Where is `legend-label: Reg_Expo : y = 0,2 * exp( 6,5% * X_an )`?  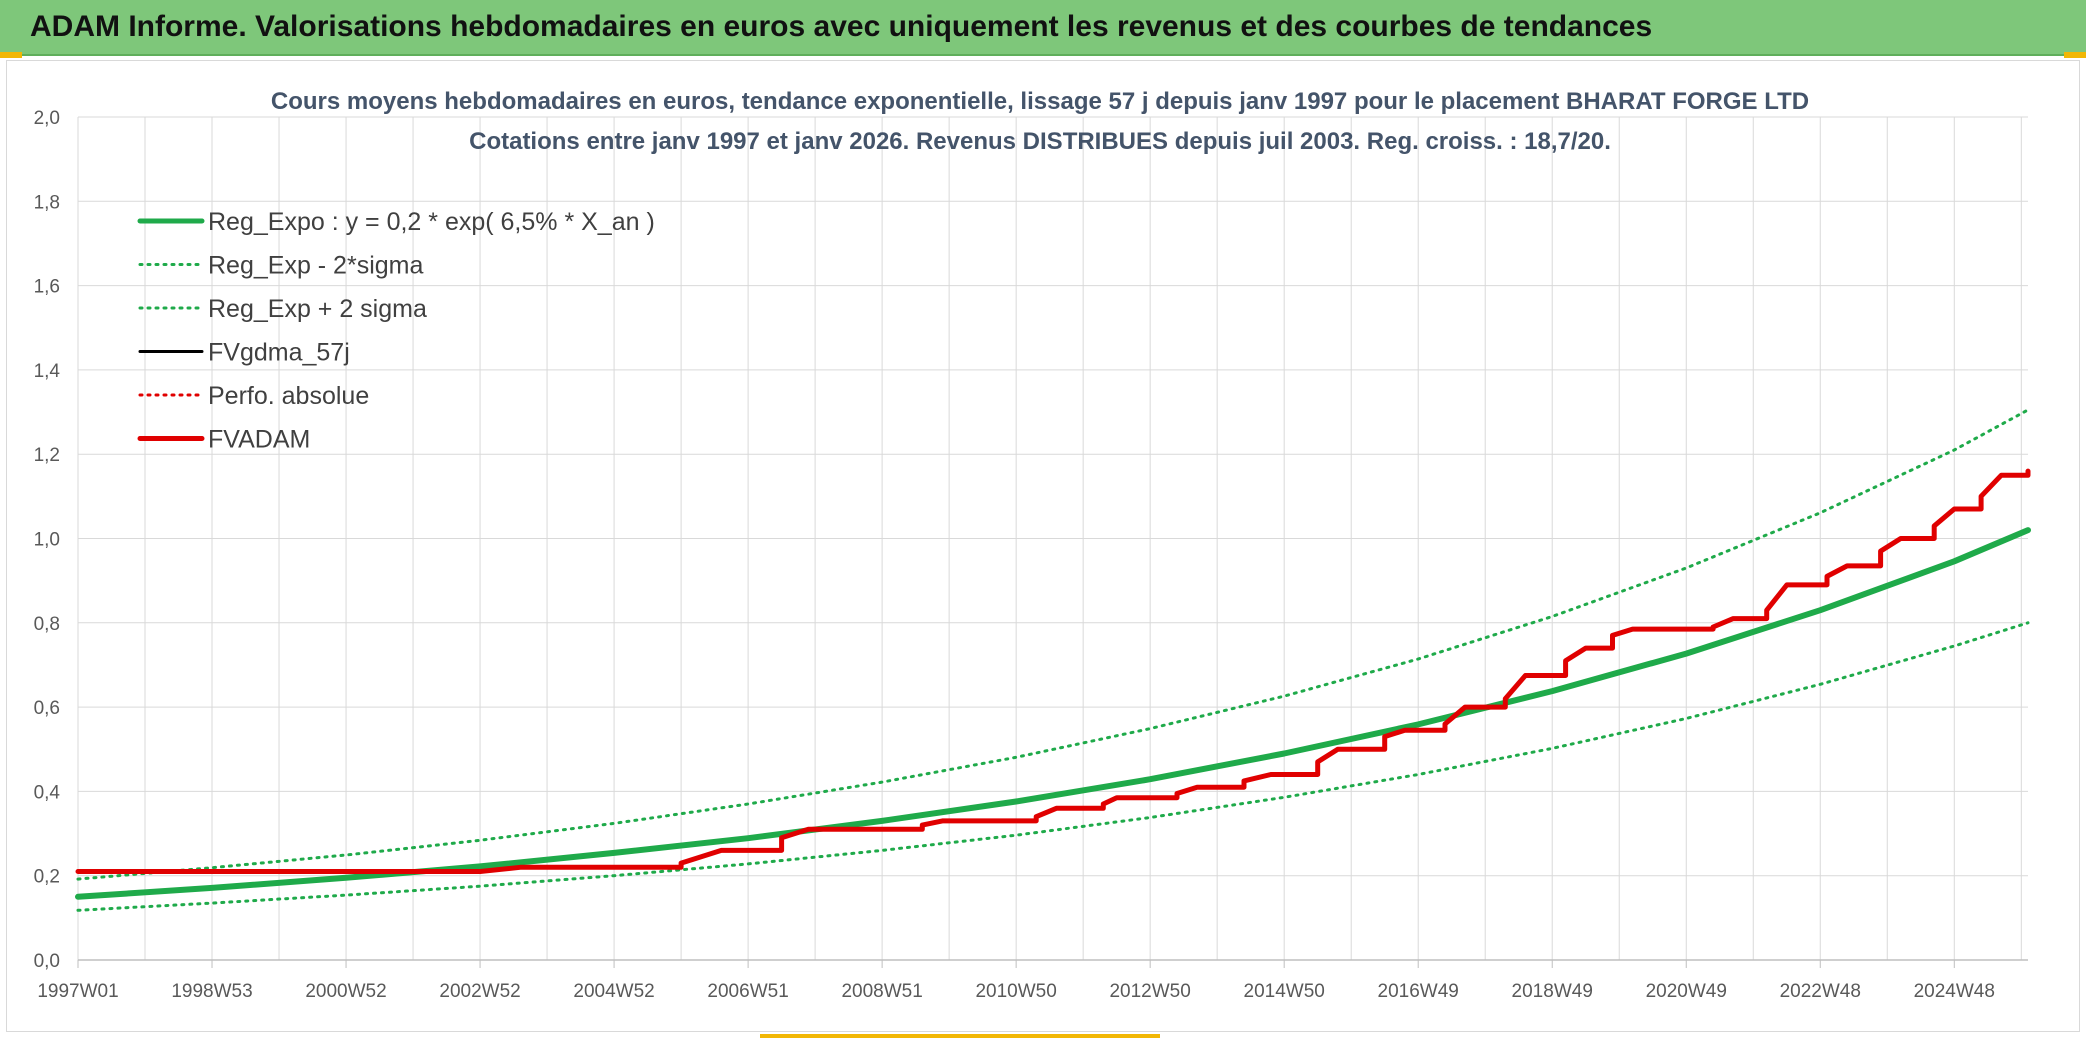
legend-label: Reg_Expo : y = 0,2 * exp( 6,5% * X_an ) is located at coordinates (431, 222).